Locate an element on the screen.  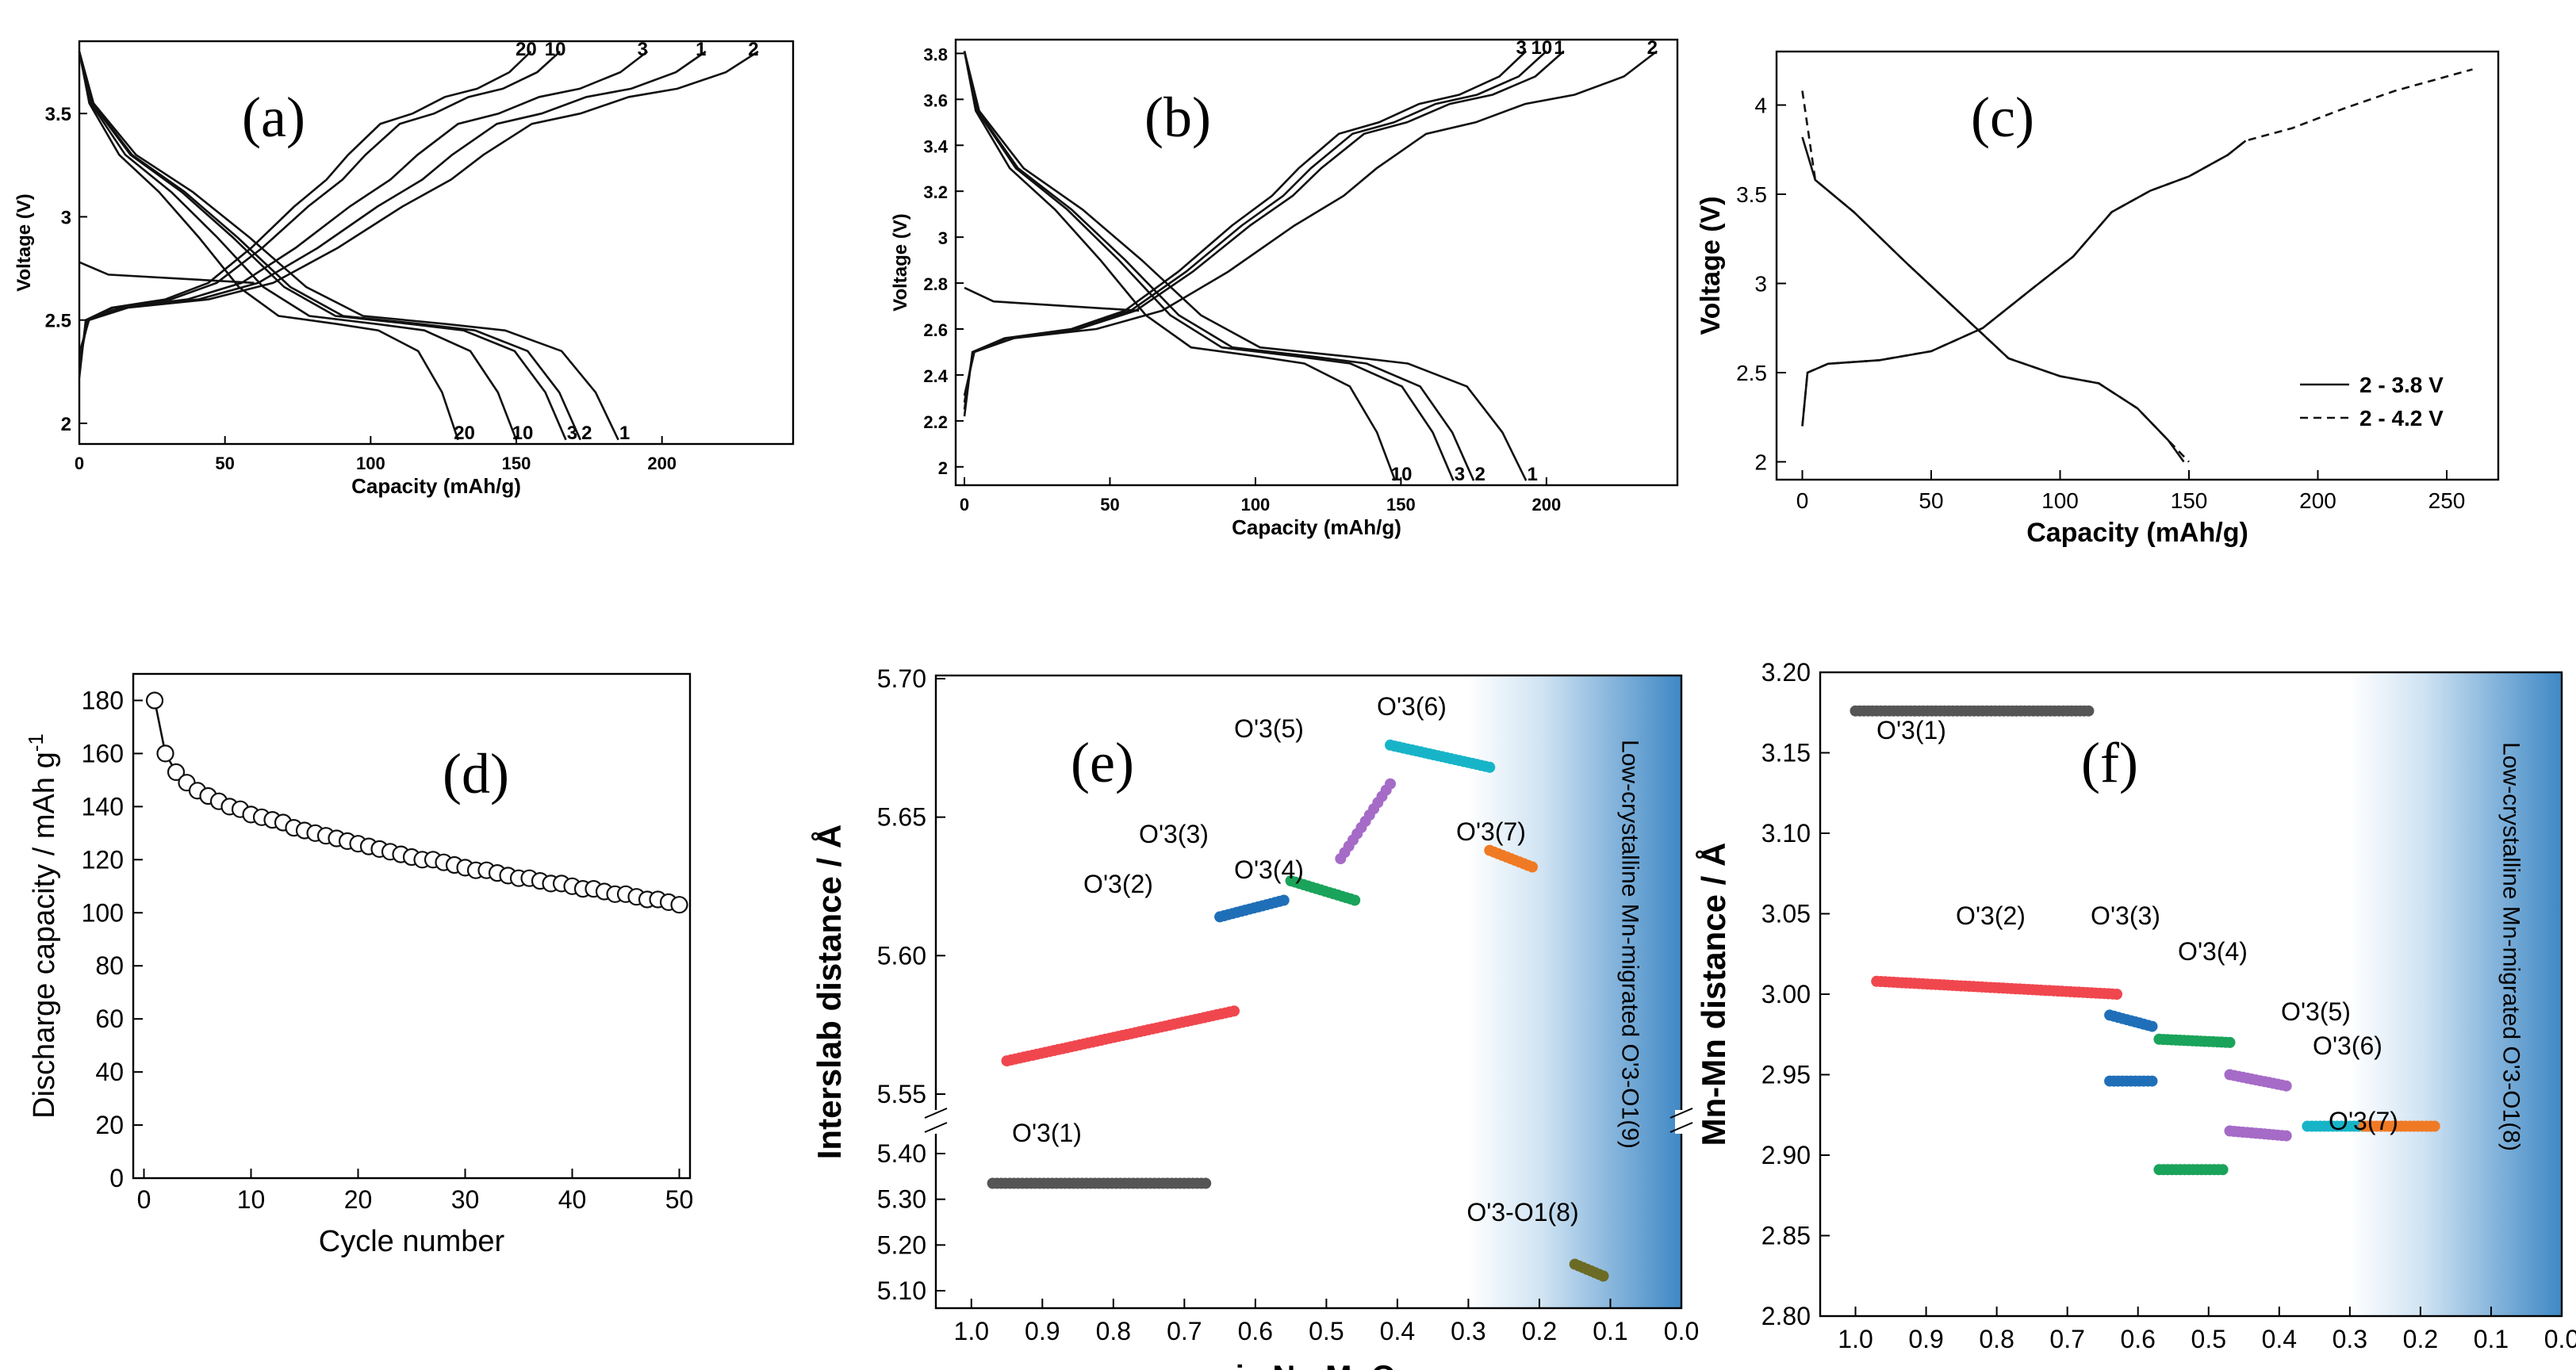
phase-label: O'3(2) is located at coordinates (1991, 915).